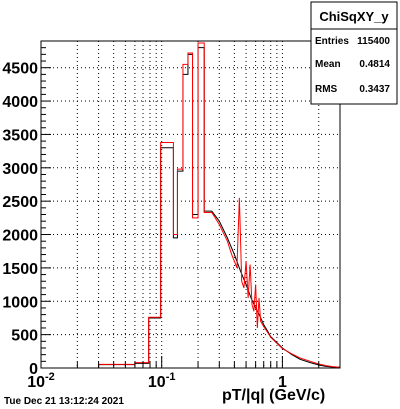  What do you see at coordinates (282, 382) in the screenshot?
I see `x-tick-label: 1` at bounding box center [282, 382].